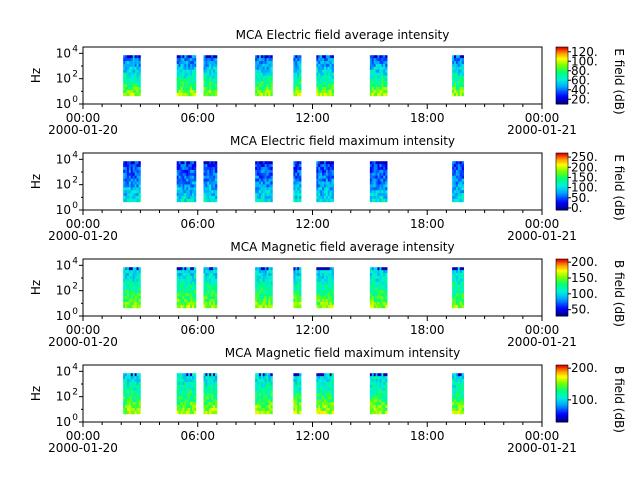 This screenshot has width=640, height=480. Describe the element at coordinates (584, 52) in the screenshot. I see `colorbar-tick-label: 120.` at that location.